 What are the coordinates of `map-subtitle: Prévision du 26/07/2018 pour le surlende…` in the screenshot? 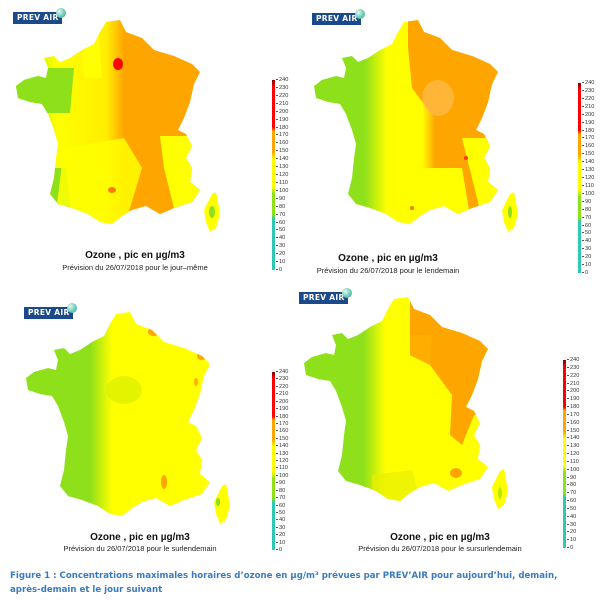 It's located at (140, 548).